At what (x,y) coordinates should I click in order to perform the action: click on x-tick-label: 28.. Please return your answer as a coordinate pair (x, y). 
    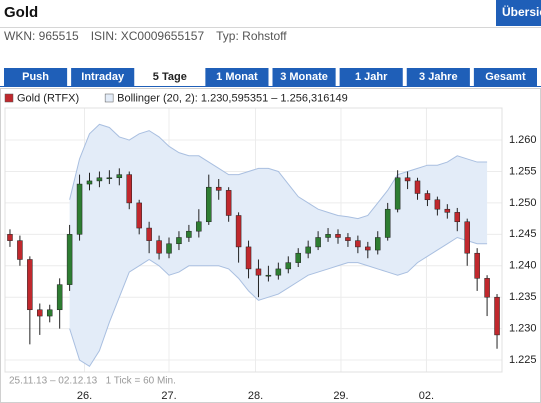
    Looking at the image, I should click on (255, 396).